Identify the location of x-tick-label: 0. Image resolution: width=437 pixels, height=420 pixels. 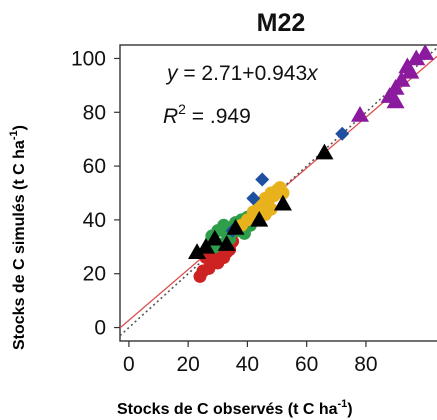
(129, 364).